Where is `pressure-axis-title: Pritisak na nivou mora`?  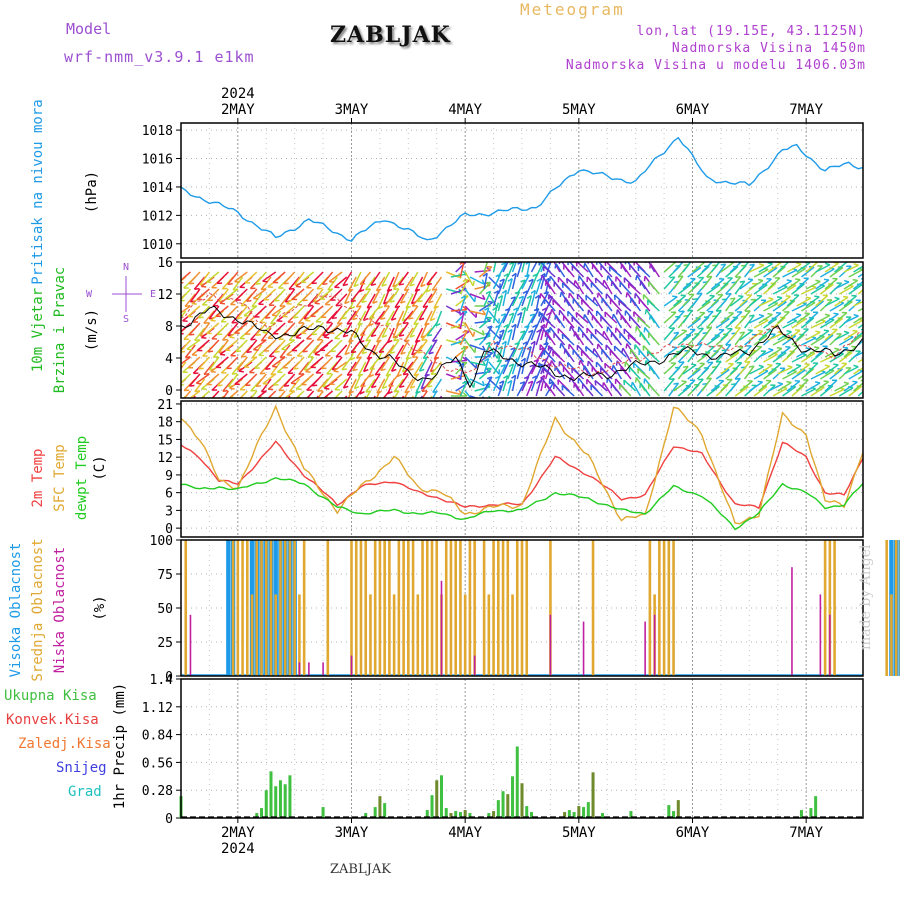
pressure-axis-title: Pritisak na nivou mora is located at coordinates (38, 191).